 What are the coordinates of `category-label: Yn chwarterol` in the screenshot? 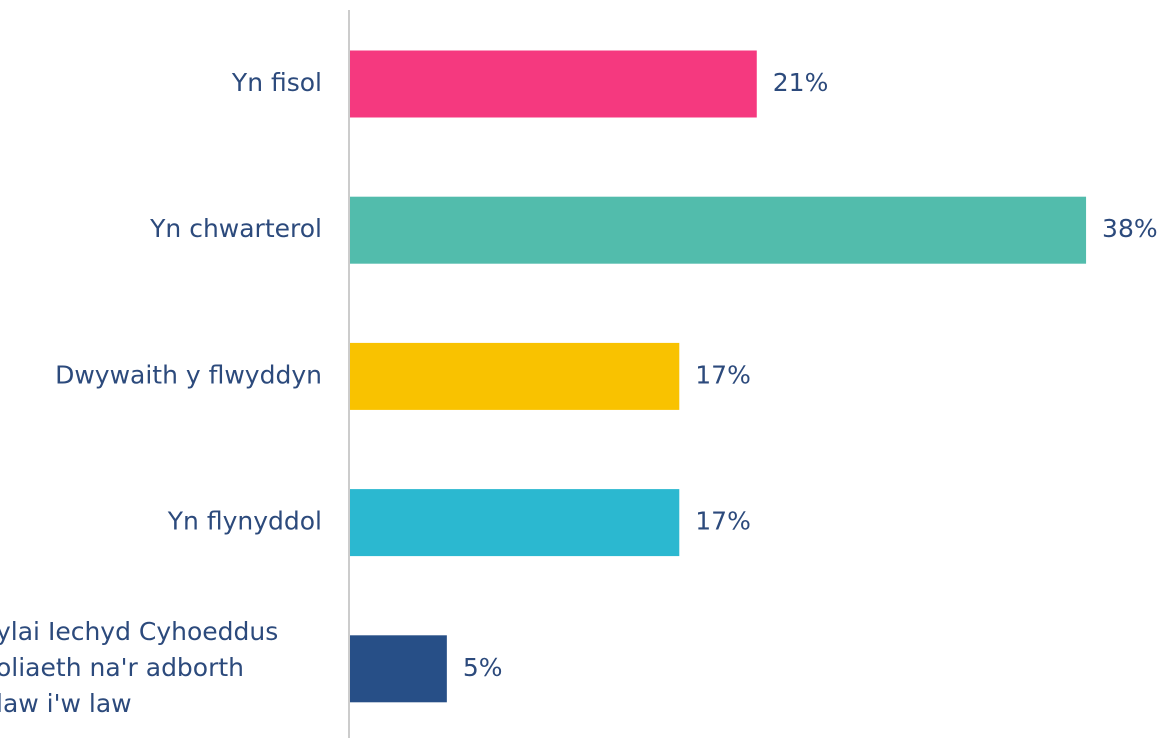 It's located at (235, 228).